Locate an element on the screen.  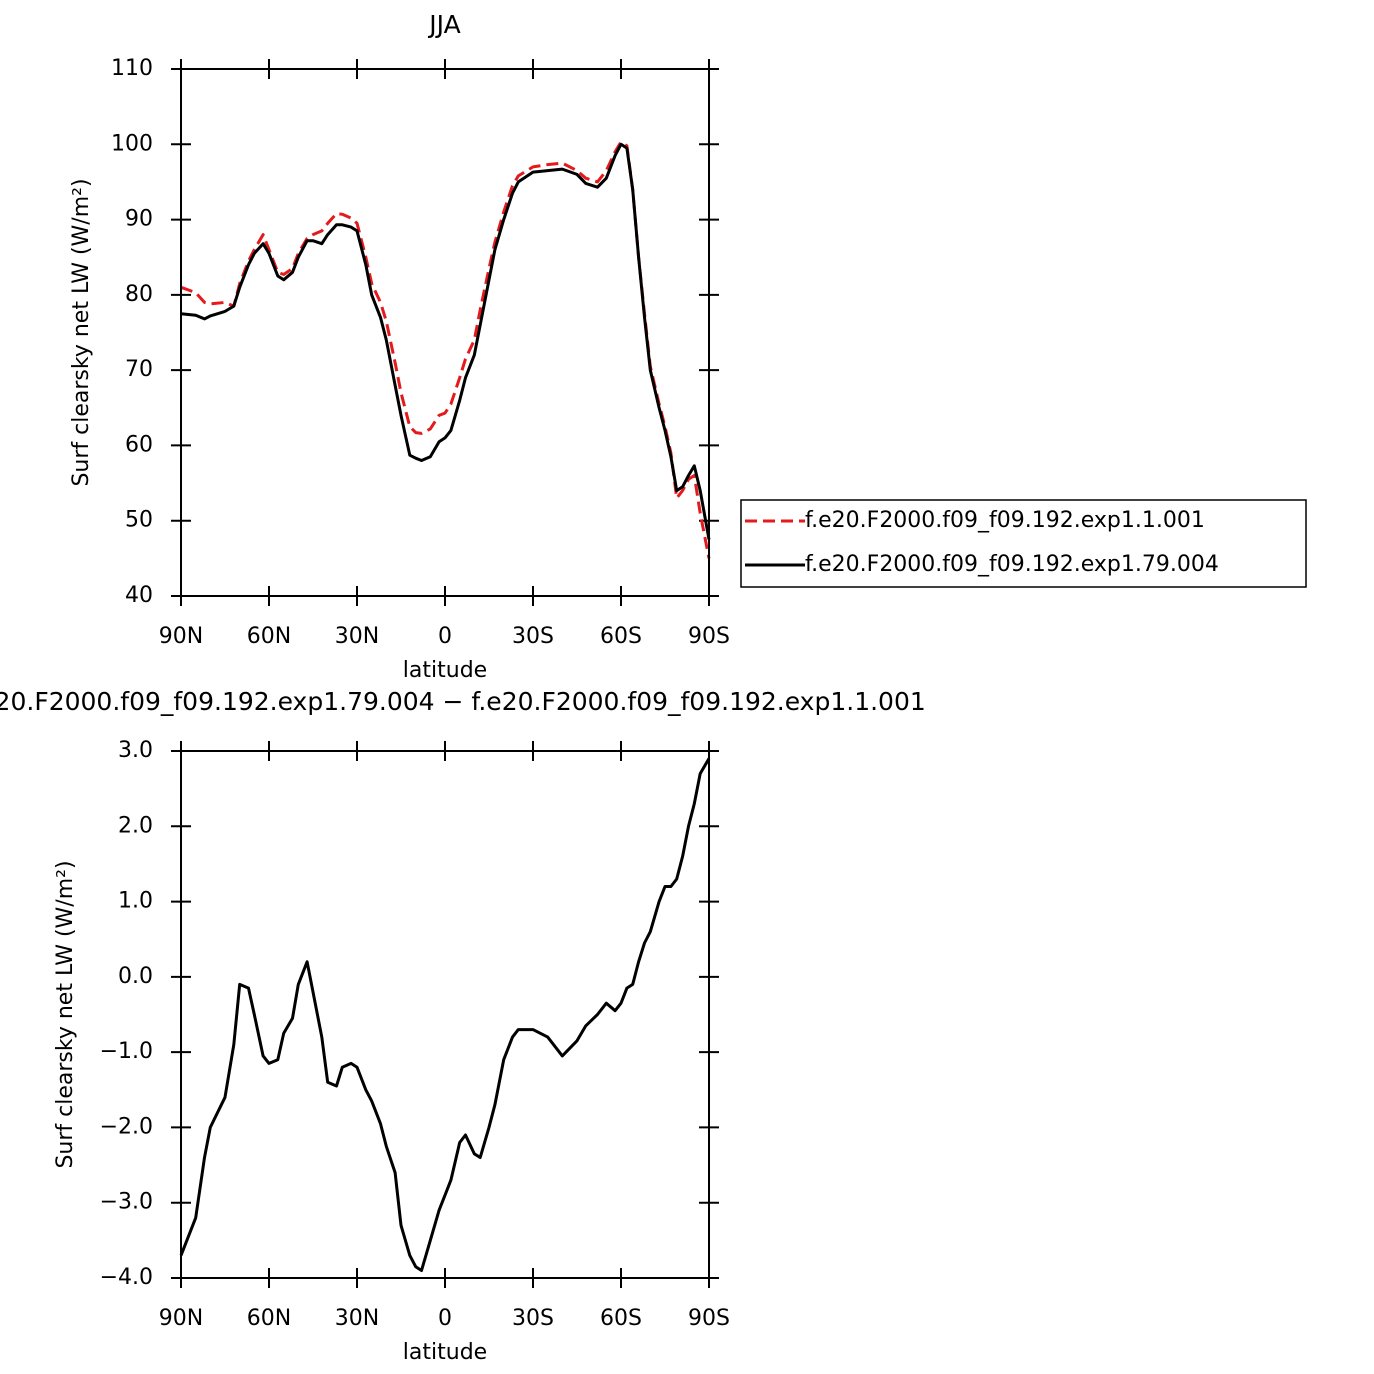
y-tick-label: 80 is located at coordinates (139, 294).